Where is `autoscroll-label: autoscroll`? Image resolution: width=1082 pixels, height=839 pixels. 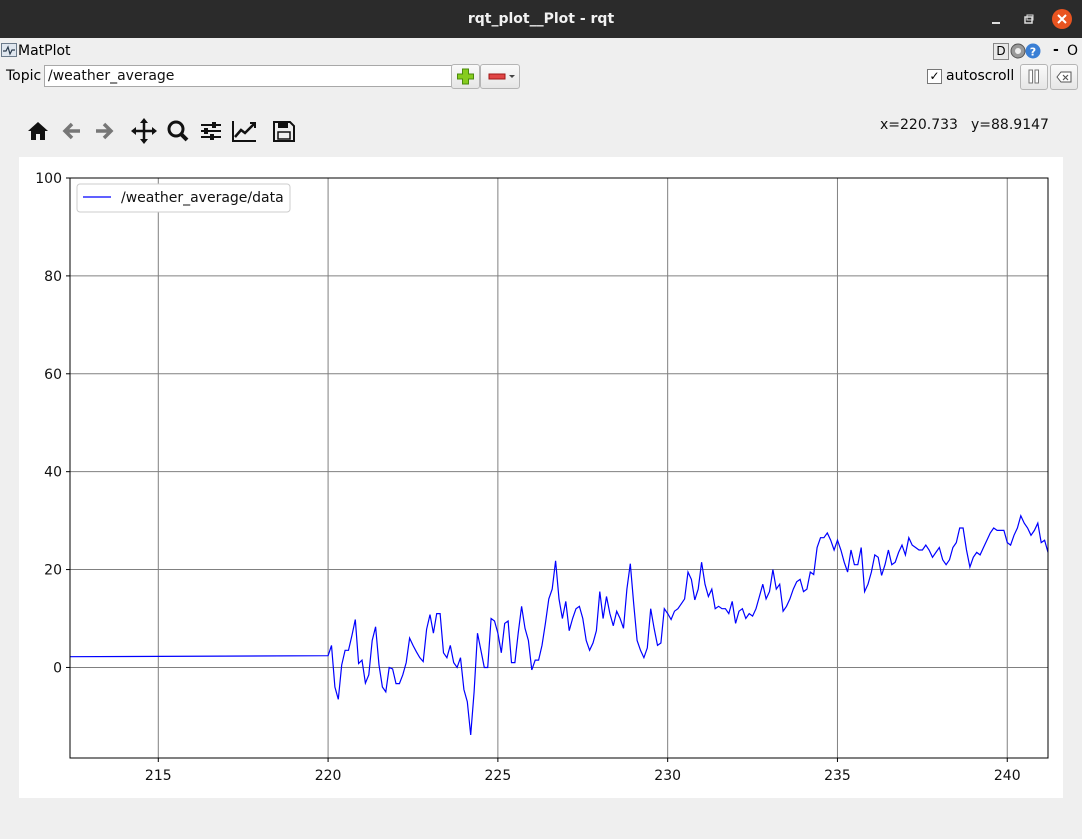 autoscroll-label: autoscroll is located at coordinates (980, 76).